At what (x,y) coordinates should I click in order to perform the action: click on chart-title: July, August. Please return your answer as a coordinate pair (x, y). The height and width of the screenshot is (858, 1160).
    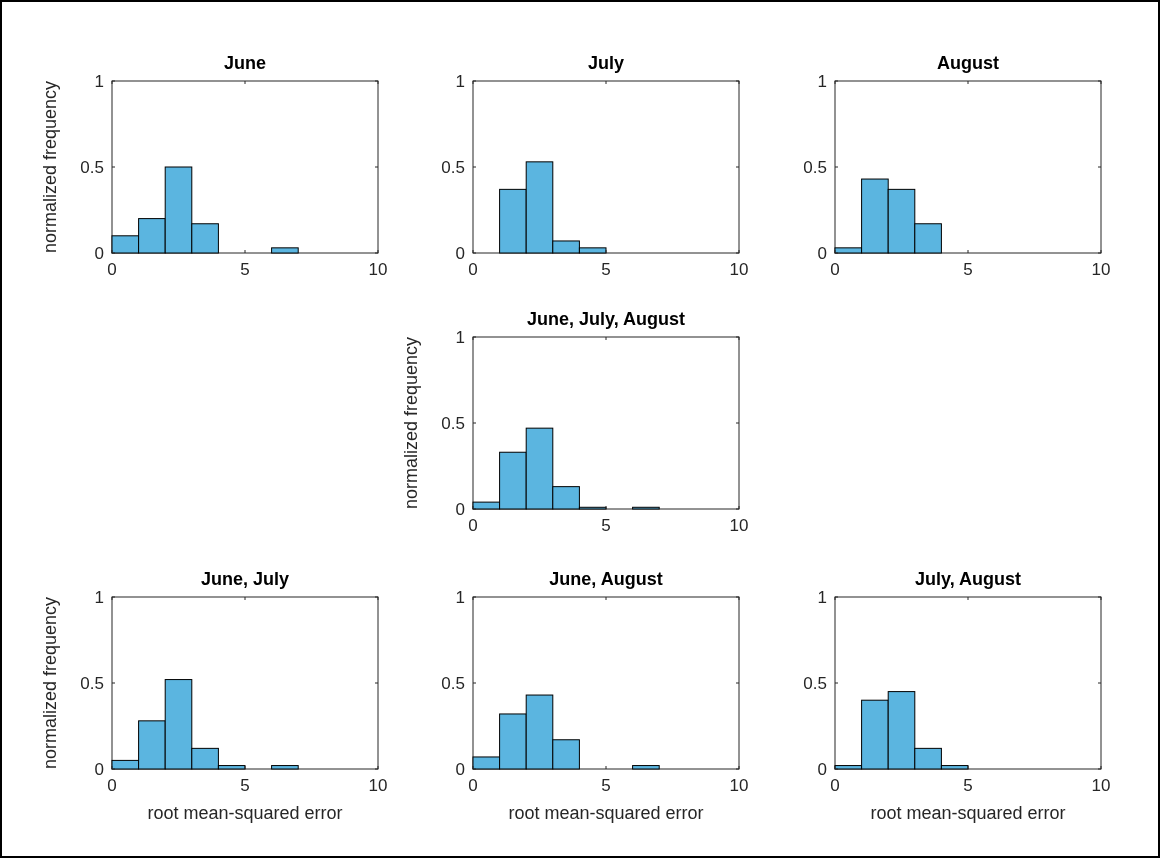
    Looking at the image, I should click on (968, 579).